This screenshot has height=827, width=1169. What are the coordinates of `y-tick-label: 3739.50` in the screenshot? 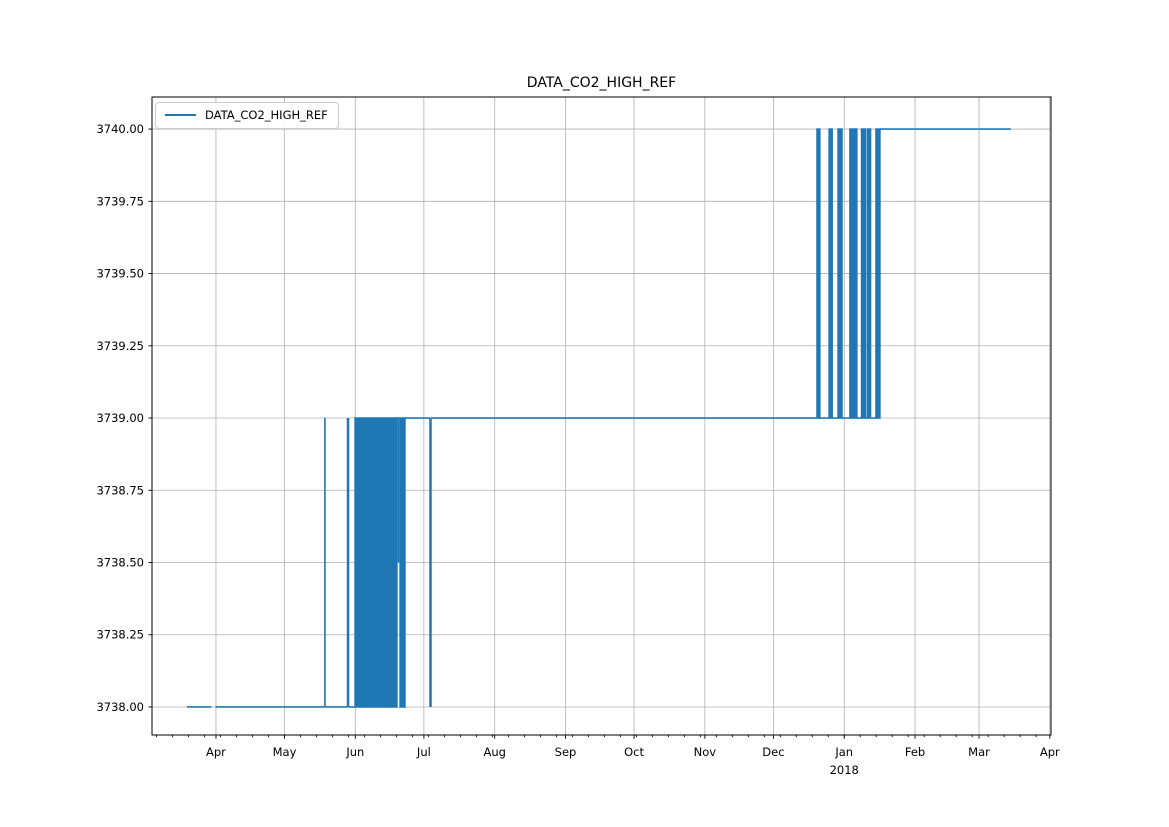 It's located at (120, 274).